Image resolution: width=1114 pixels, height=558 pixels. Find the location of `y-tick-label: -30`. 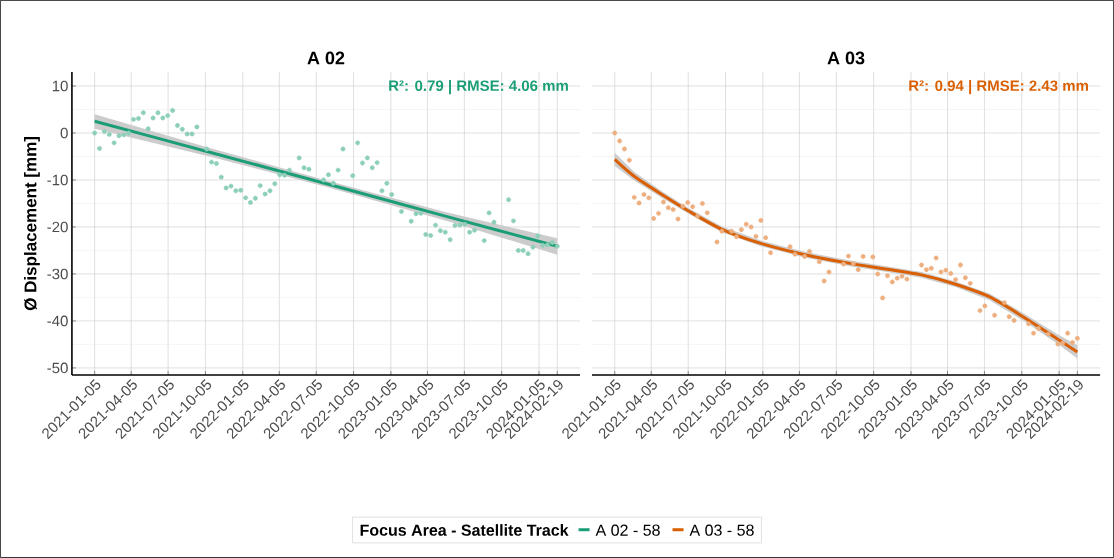

y-tick-label: -30 is located at coordinates (57, 274).